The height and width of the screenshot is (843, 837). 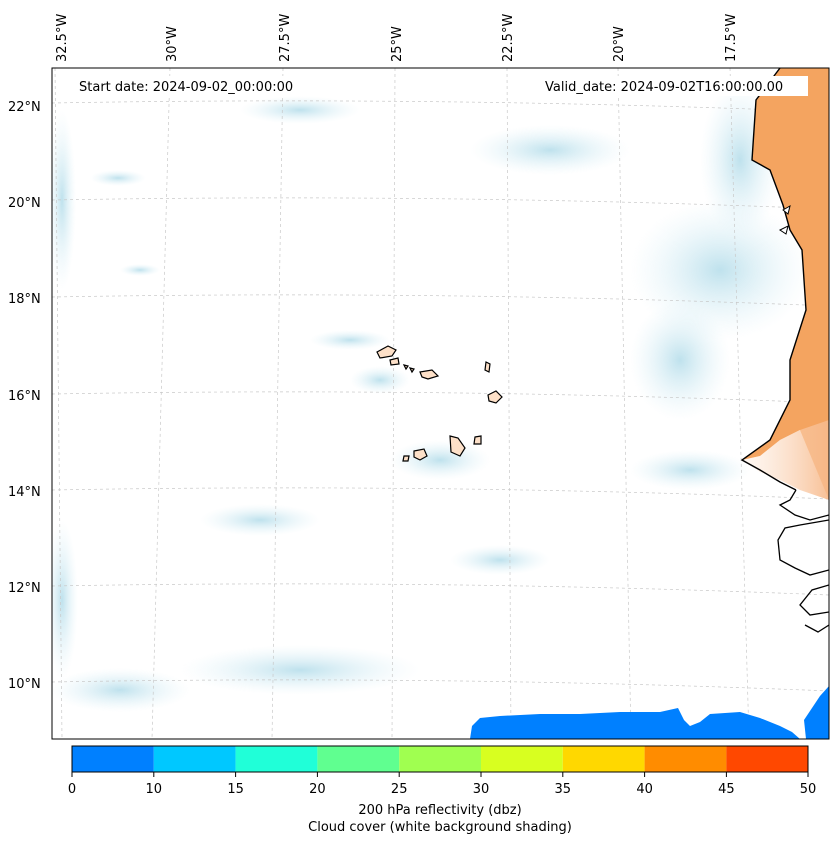 I want to click on lon-label: 30°W, so click(x=172, y=44).